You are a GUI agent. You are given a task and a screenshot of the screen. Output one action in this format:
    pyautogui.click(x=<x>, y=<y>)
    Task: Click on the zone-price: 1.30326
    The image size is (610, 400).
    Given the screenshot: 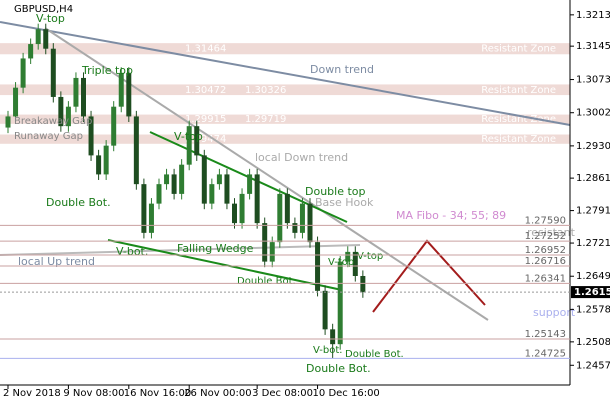 What is the action you would take?
    pyautogui.click(x=265, y=90)
    